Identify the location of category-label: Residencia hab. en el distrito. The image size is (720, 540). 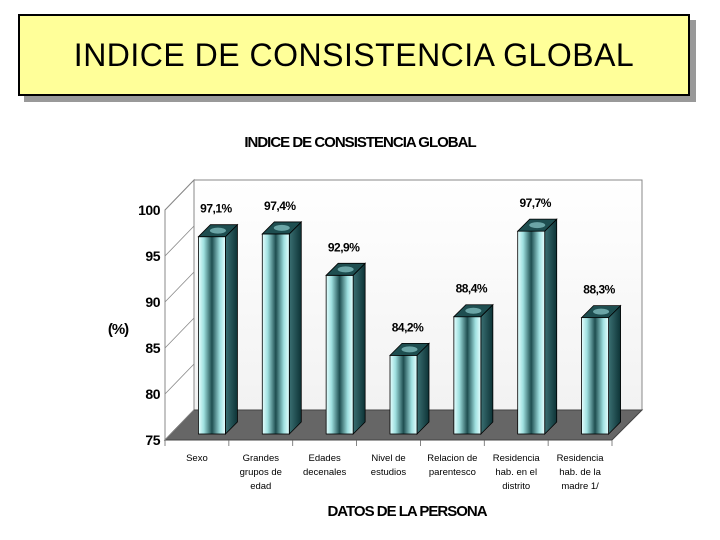
(517, 472).